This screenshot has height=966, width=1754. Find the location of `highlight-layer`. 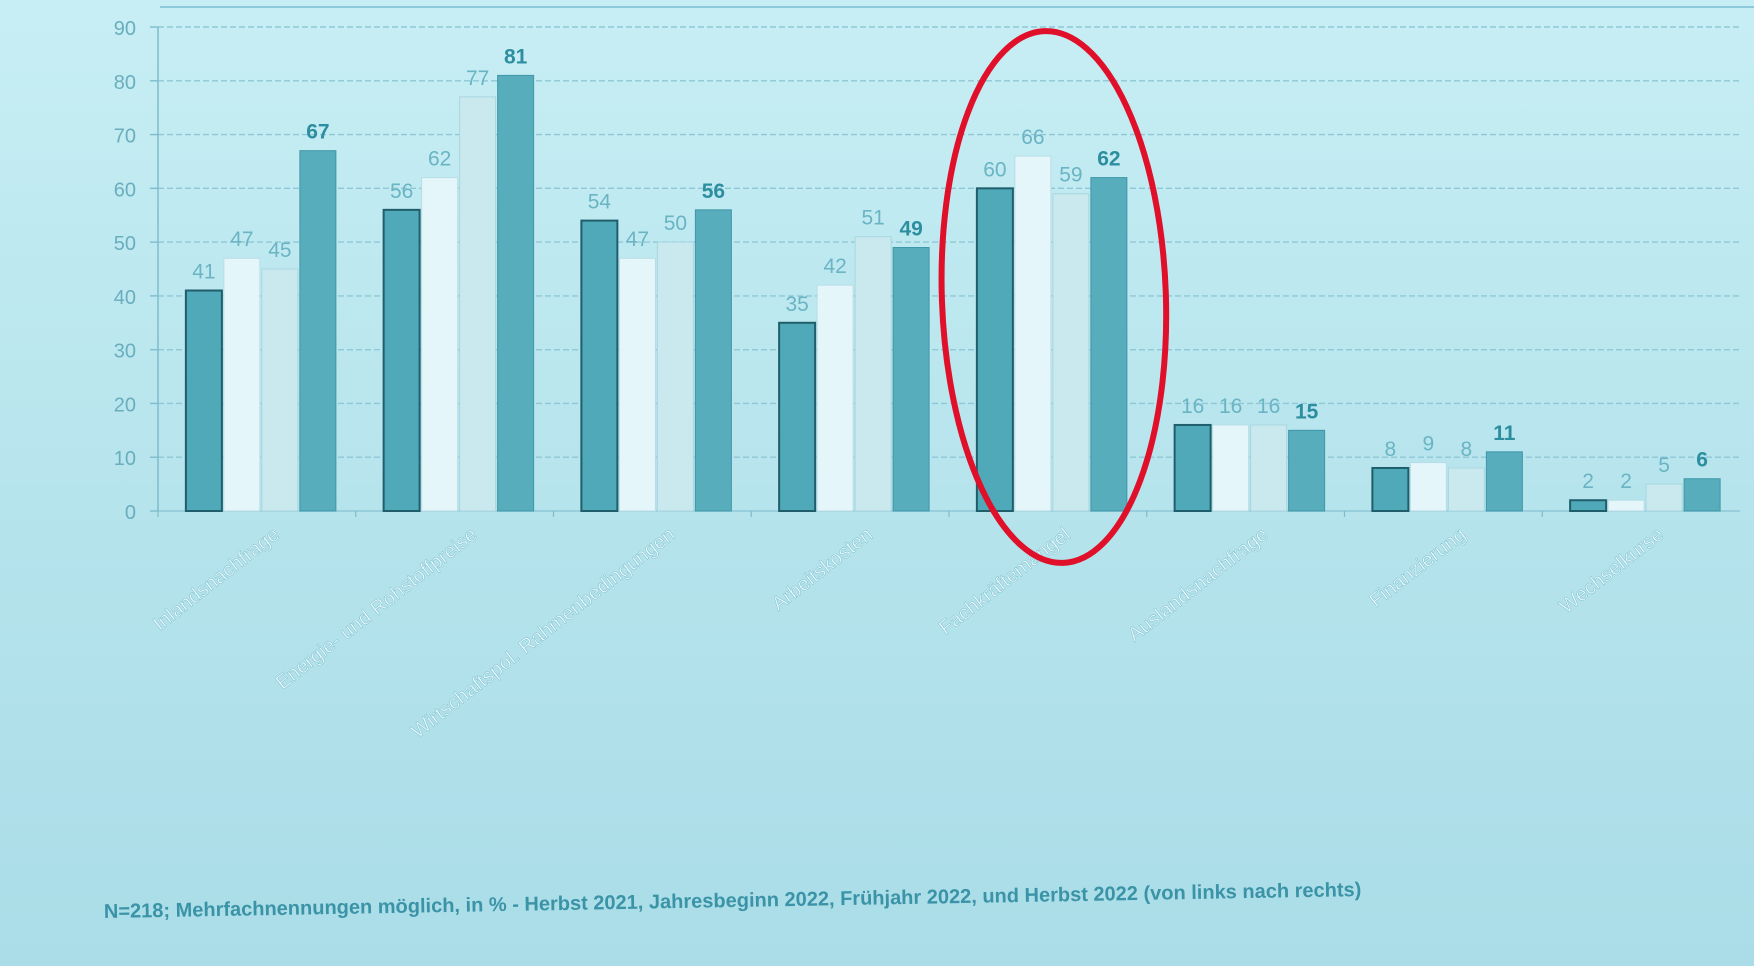

highlight-layer is located at coordinates (1054, 297).